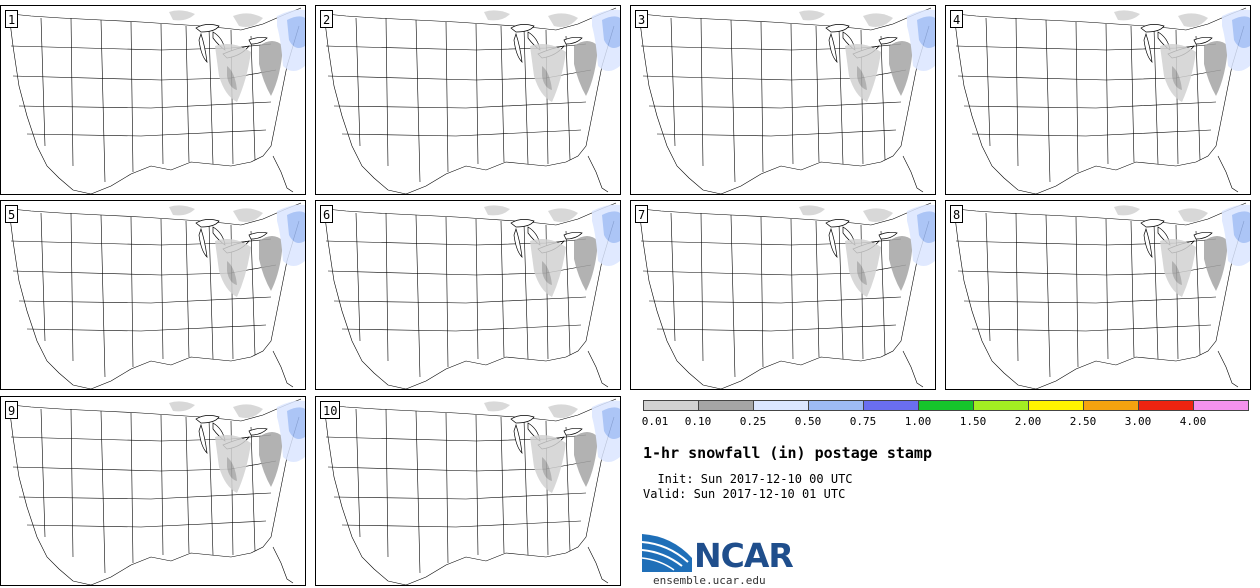  I want to click on ncar-logo-text: NCAR, so click(744, 555).